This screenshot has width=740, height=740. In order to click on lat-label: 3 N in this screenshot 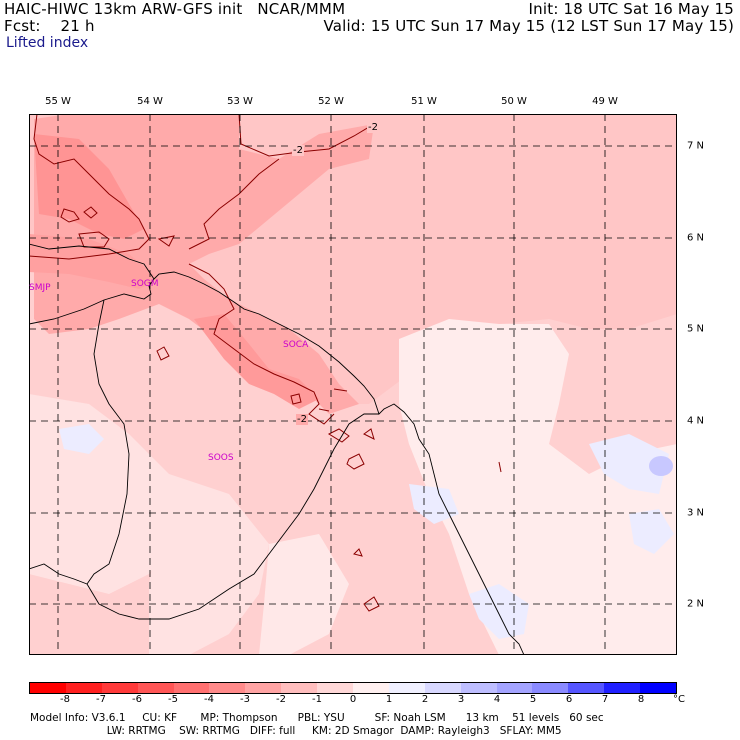, I will do `click(696, 513)`.